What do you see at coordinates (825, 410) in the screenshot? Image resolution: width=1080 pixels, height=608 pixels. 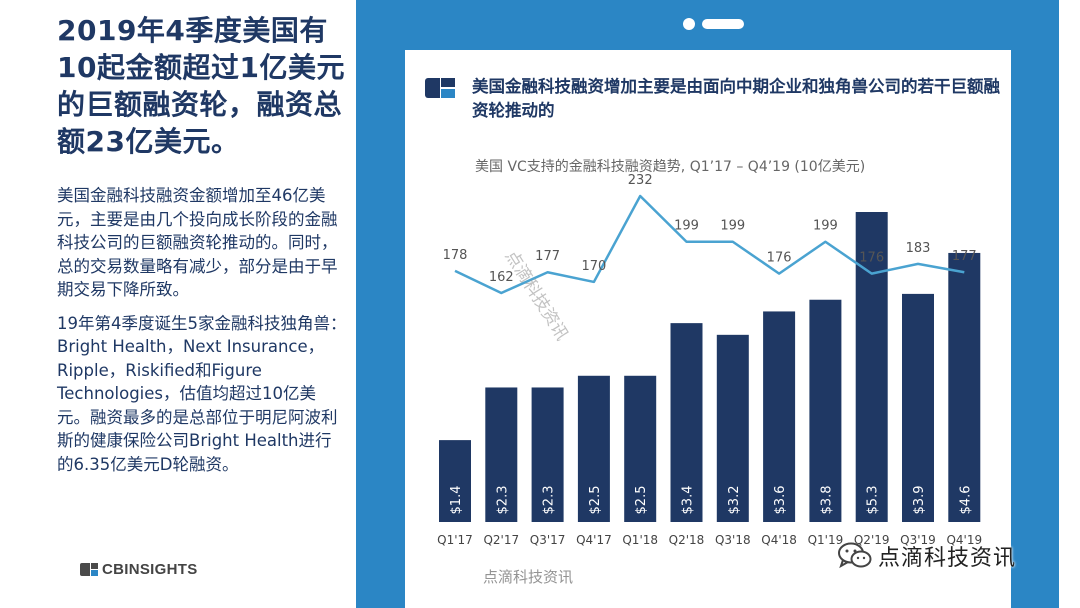 I see `bar-Q1'19` at bounding box center [825, 410].